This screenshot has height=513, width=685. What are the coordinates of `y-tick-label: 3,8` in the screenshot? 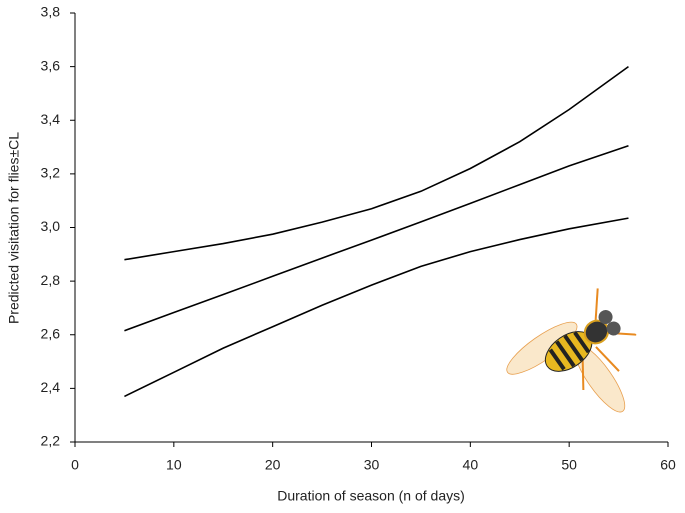 It's located at (51, 12).